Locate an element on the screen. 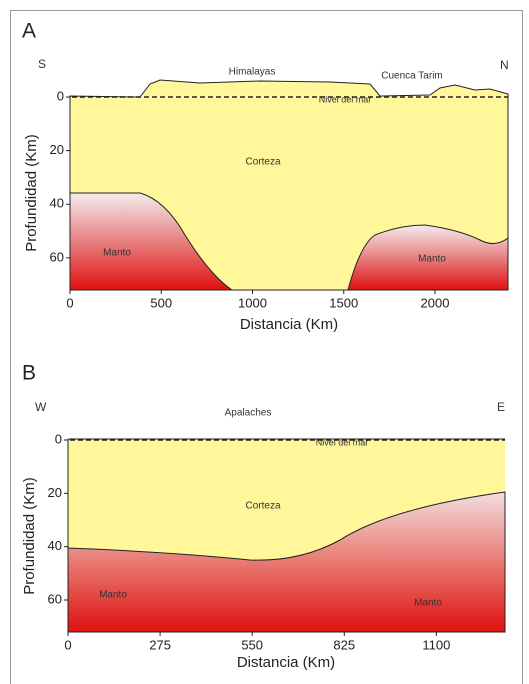 This screenshot has width=529, height=684. side-label: E is located at coordinates (501, 407).